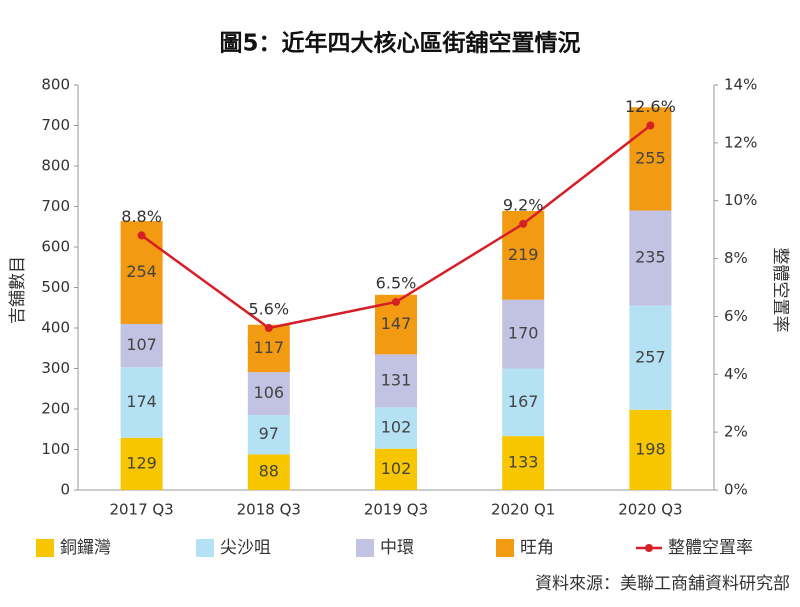 The height and width of the screenshot is (607, 800). What do you see at coordinates (55, 409) in the screenshot?
I see `y-tick-label: 200` at bounding box center [55, 409].